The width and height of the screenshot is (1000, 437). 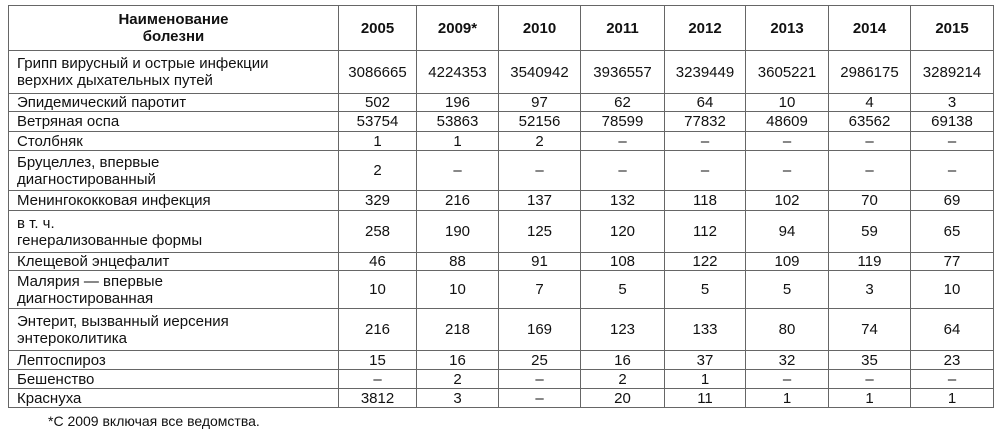 I want to click on case-count: 63562, so click(x=869, y=121).